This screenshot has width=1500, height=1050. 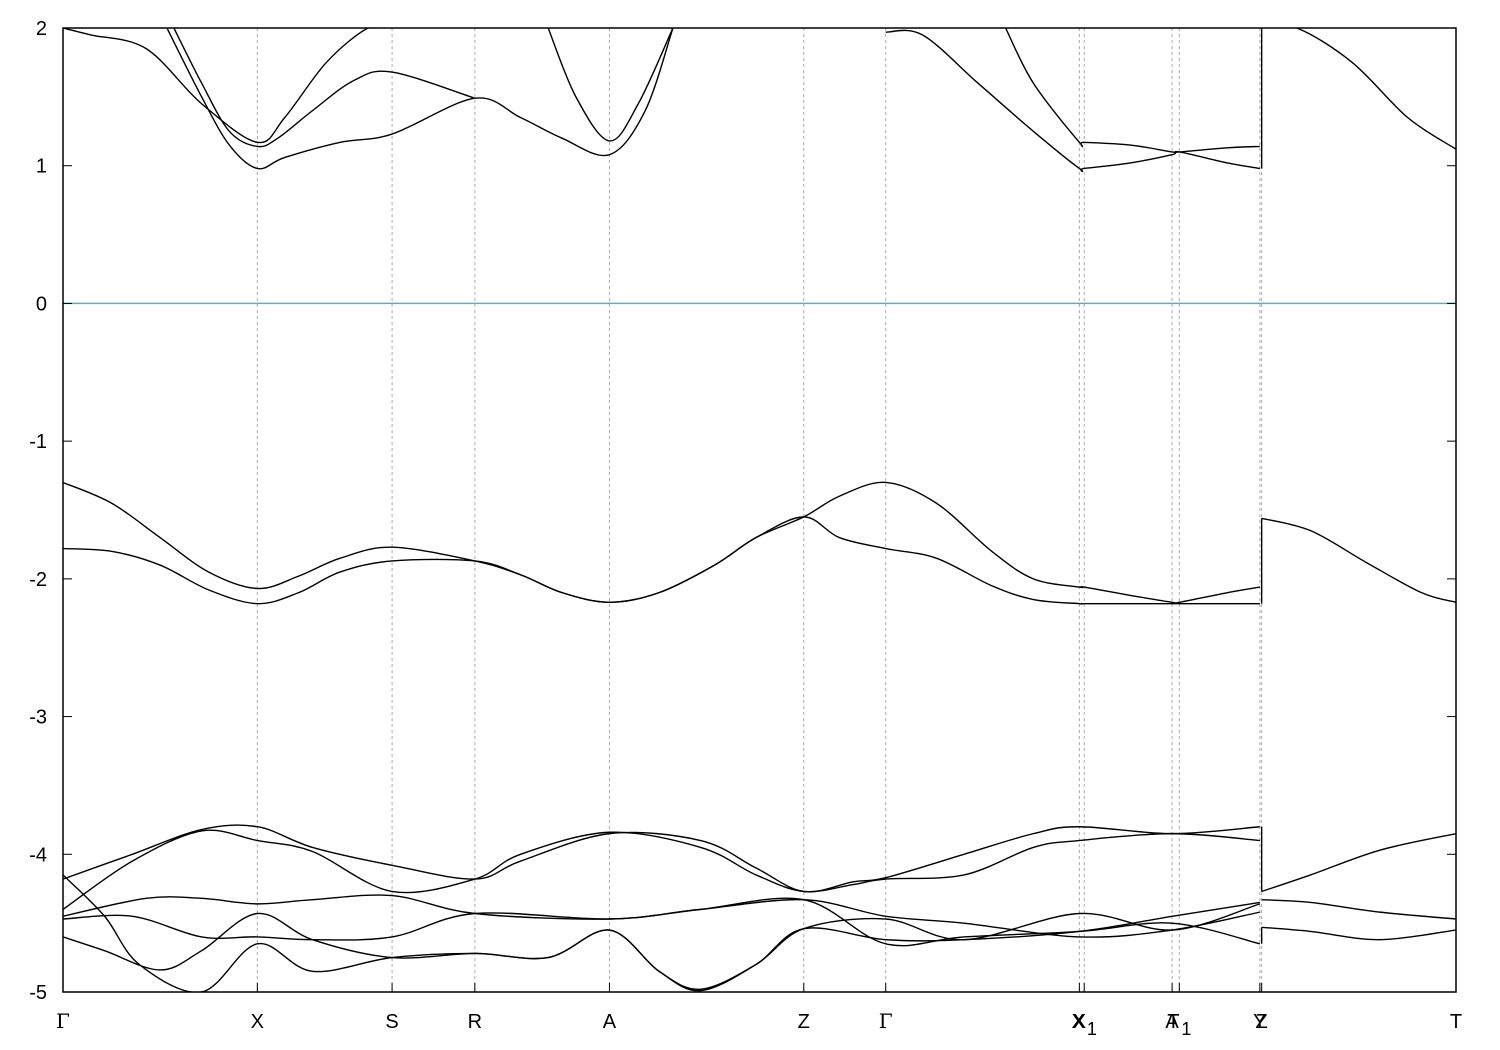 What do you see at coordinates (41, 167) in the screenshot?
I see `y-tick-label: 1` at bounding box center [41, 167].